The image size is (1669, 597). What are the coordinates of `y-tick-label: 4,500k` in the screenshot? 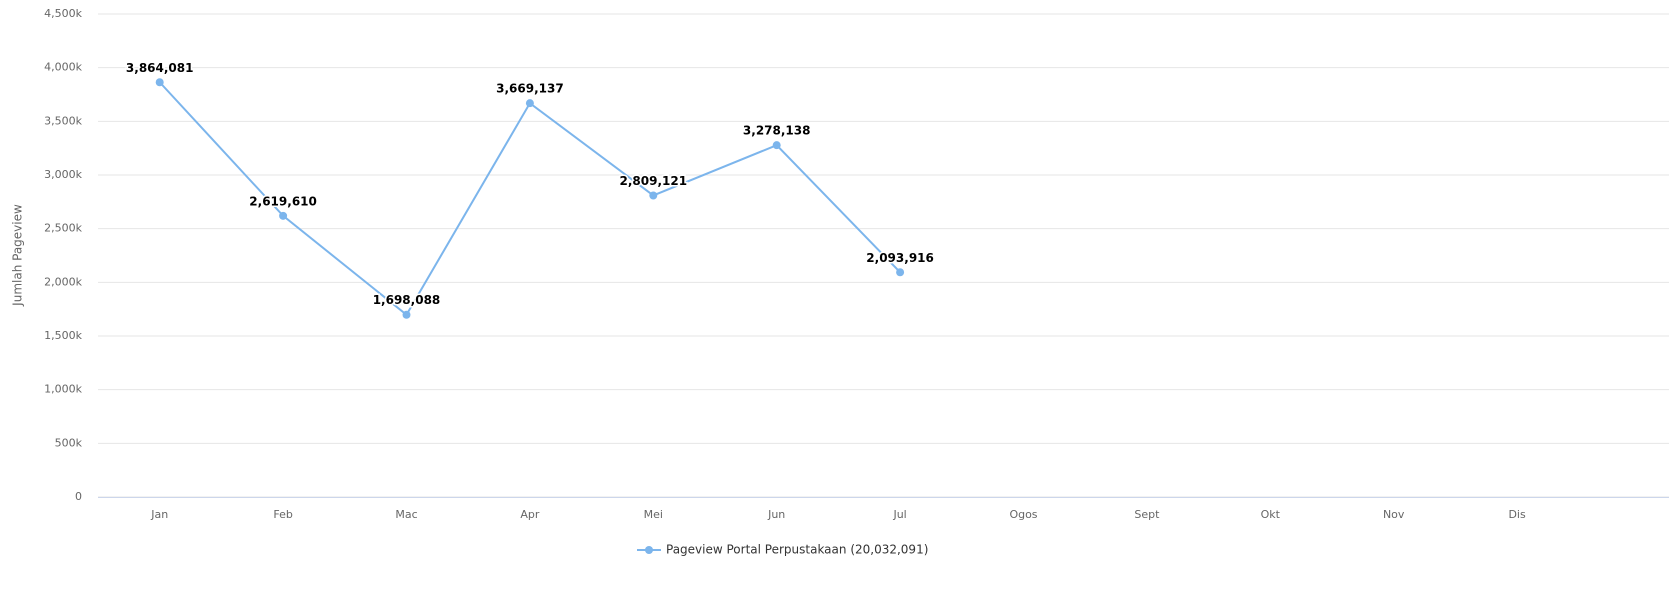 It's located at (63, 13).